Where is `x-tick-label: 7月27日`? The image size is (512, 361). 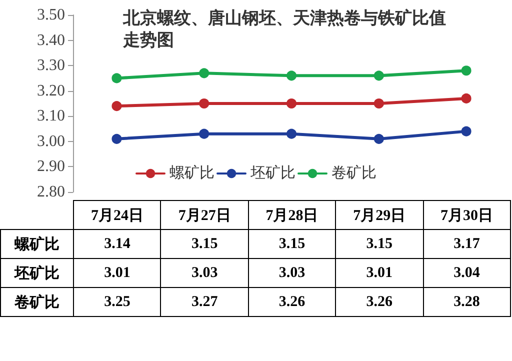
x-tick-label: 7月27日 is located at coordinates (204, 215).